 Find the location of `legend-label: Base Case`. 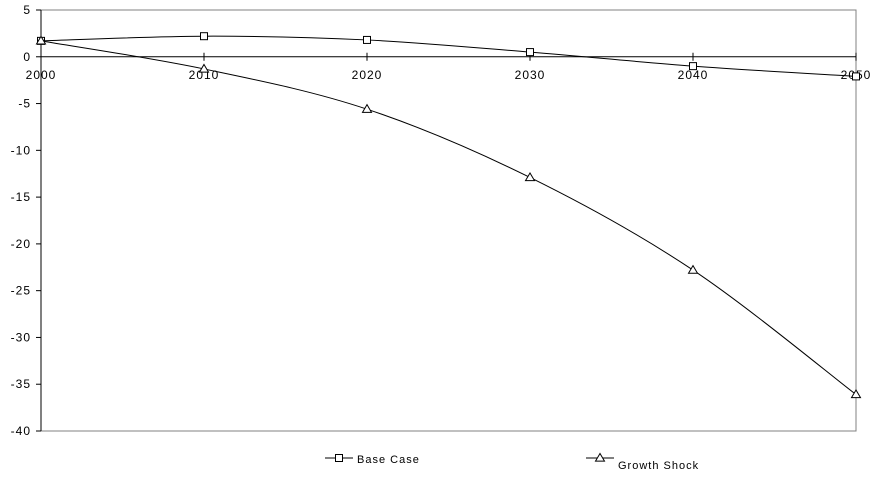

legend-label: Base Case is located at coordinates (388, 460).